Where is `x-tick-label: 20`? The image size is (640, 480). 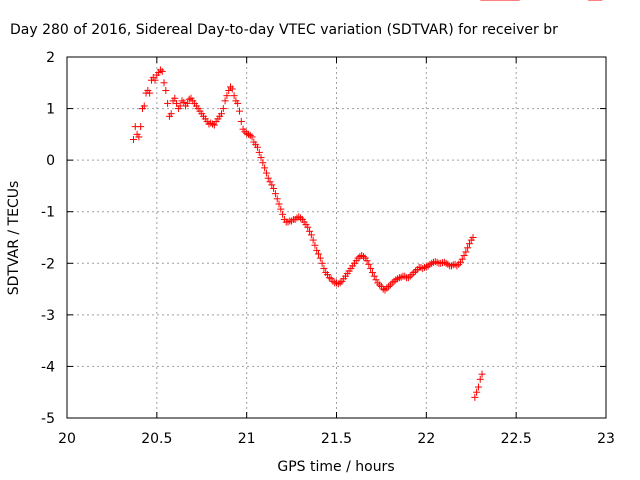 x-tick-label: 20 is located at coordinates (67, 439).